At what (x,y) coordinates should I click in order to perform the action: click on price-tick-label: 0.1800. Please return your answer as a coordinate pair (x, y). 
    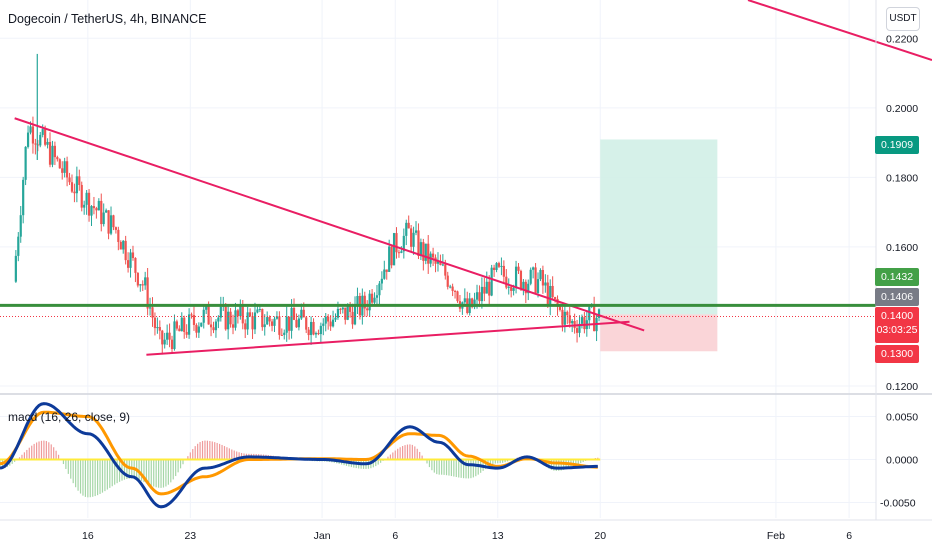
    Looking at the image, I should click on (902, 178).